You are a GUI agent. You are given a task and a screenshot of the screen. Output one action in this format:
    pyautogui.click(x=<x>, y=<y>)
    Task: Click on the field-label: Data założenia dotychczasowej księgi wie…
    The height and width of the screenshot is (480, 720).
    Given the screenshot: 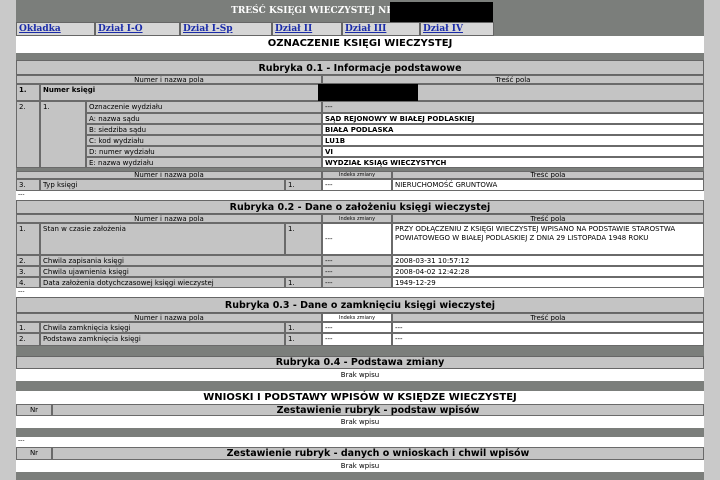 What is the action you would take?
    pyautogui.click(x=162, y=282)
    